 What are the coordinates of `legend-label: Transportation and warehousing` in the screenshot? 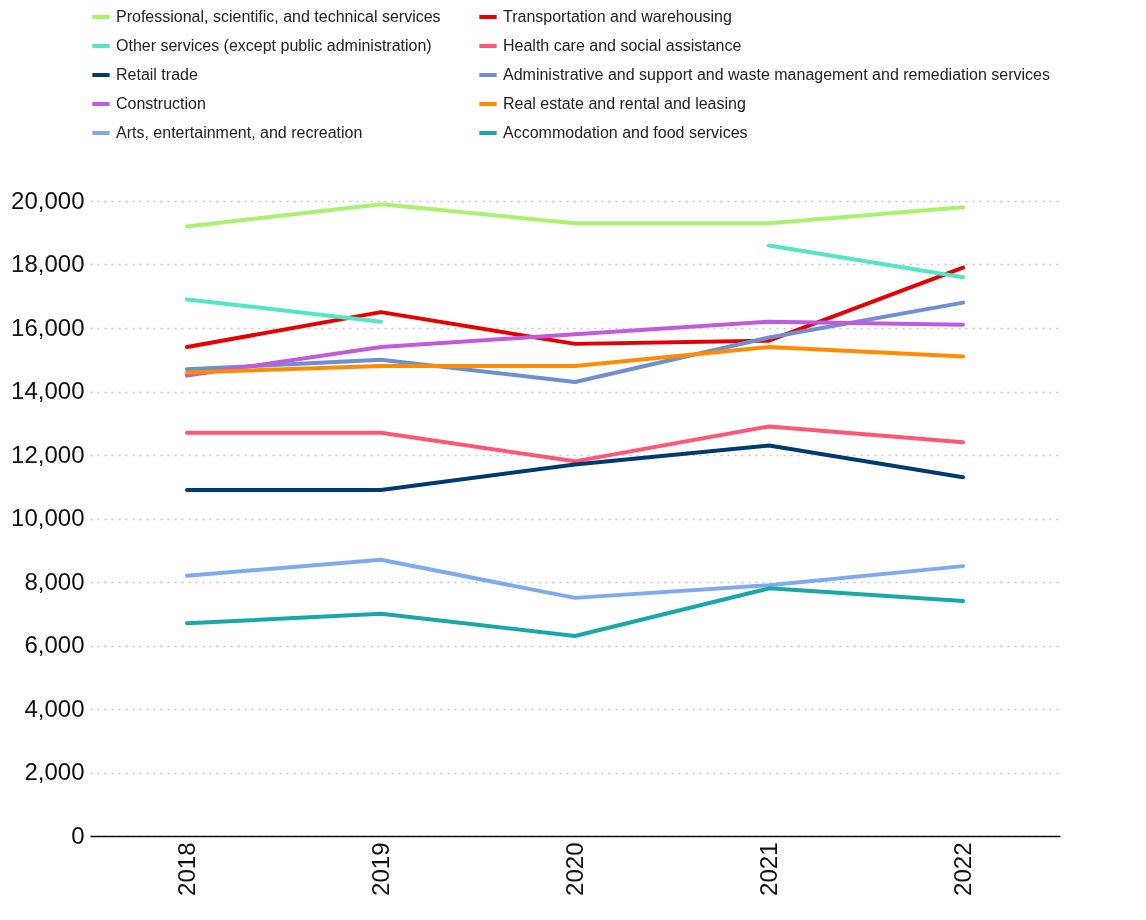 It's located at (617, 16).